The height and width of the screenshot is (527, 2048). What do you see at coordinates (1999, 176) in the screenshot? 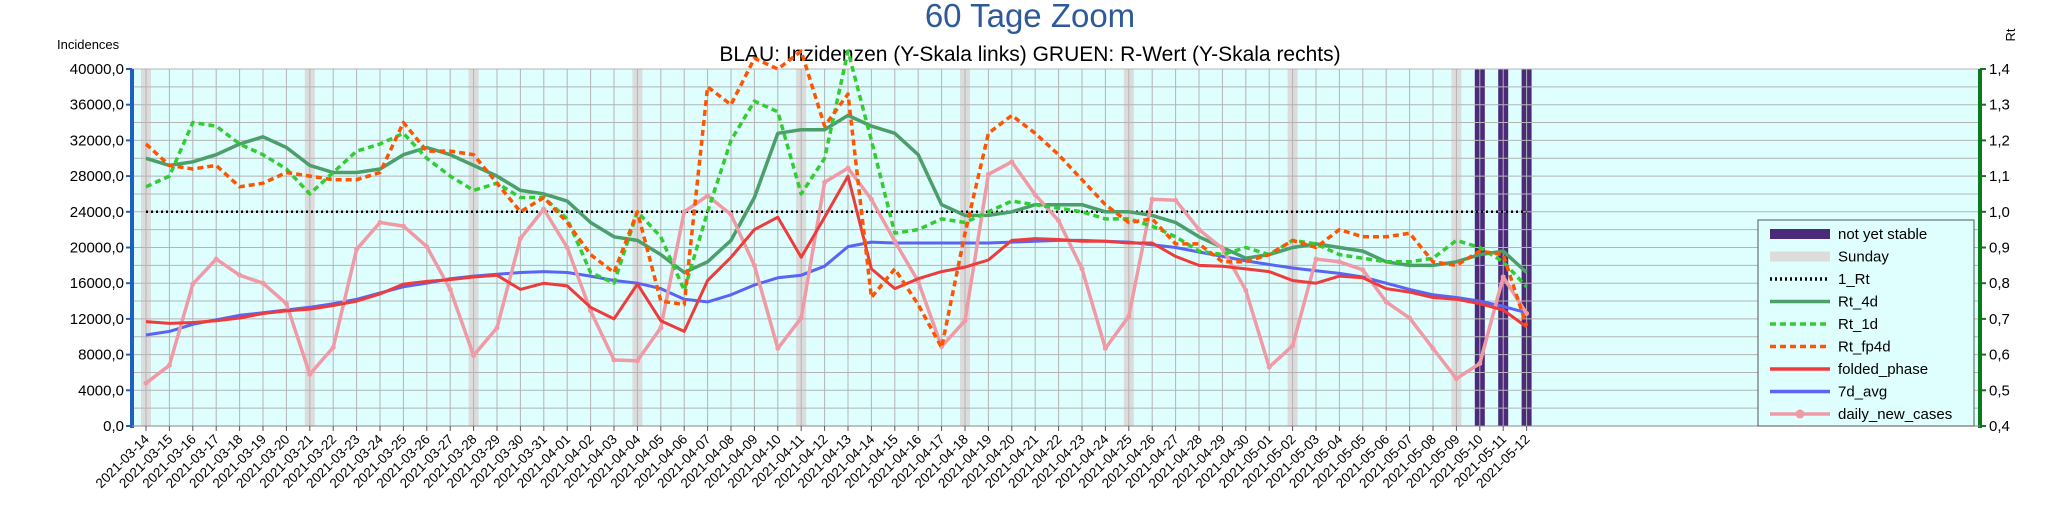
I see `y-tick-right-label: 1,1` at bounding box center [1999, 176].